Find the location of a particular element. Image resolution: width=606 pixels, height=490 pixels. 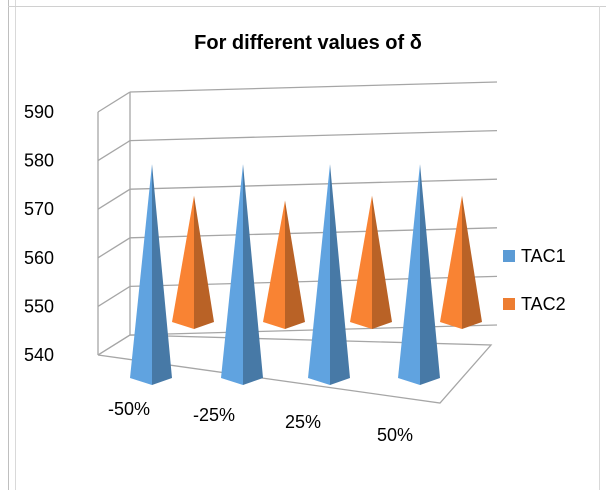

x-tick-label: 25% is located at coordinates (303, 422).